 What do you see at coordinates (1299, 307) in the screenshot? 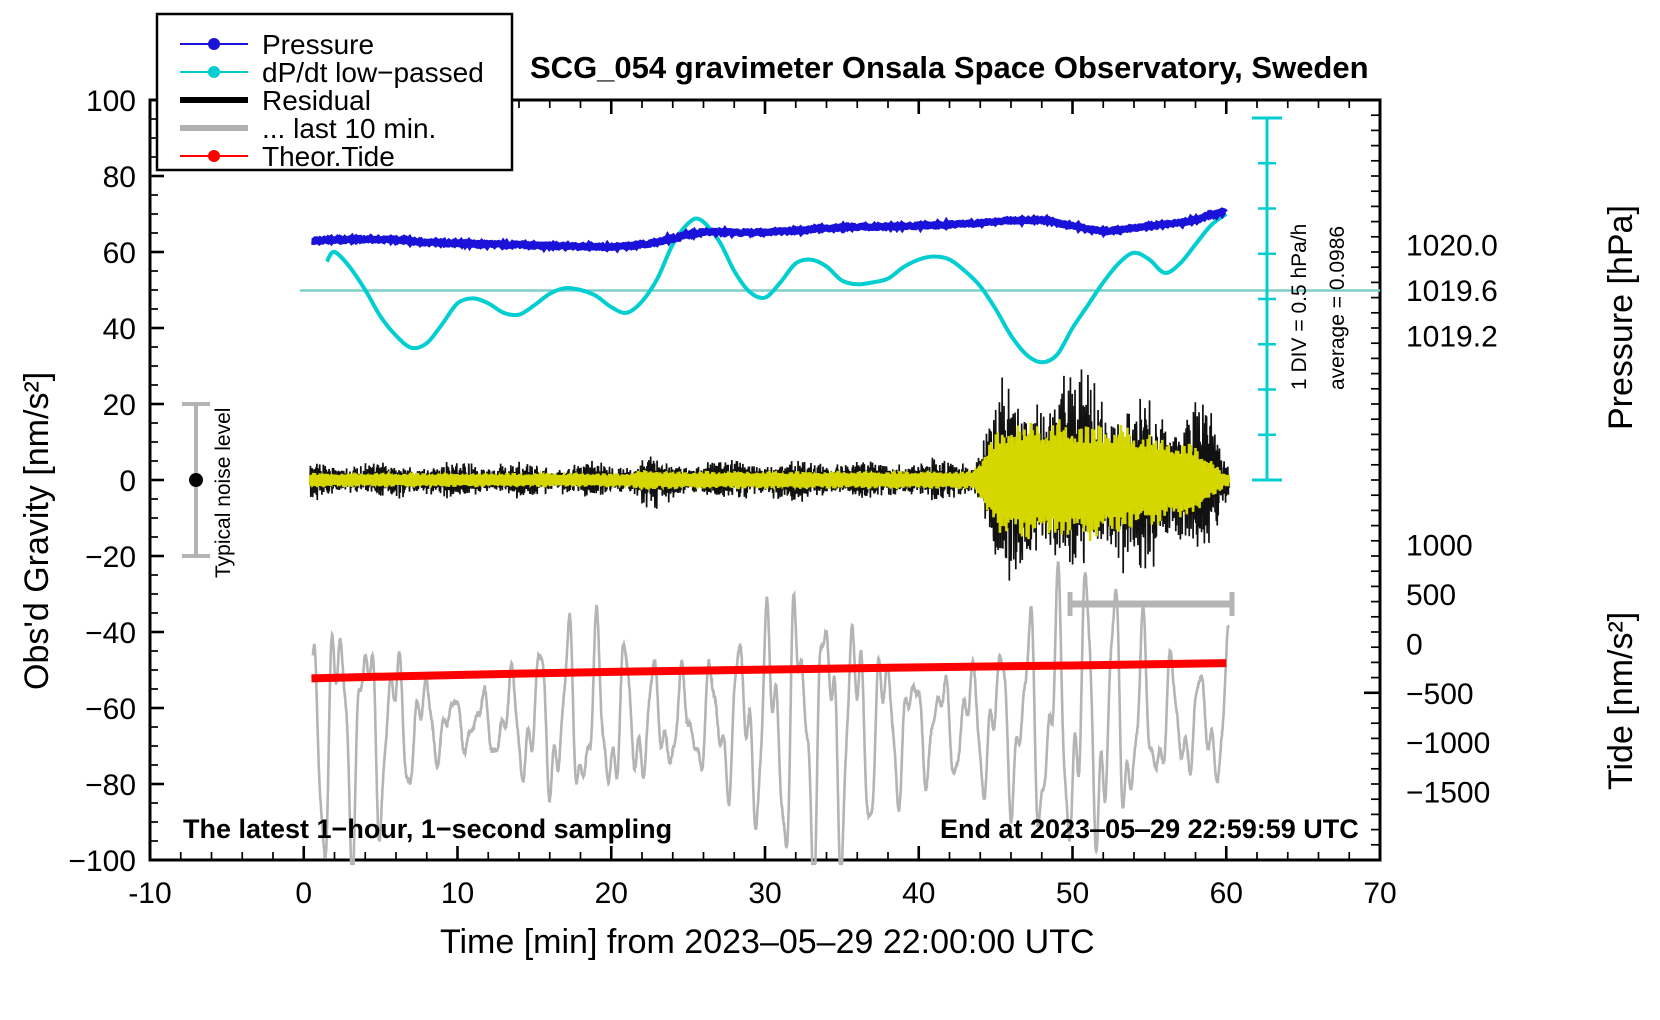
I see `div-note-label: 1 DIV = 0.5 hPa/h` at bounding box center [1299, 307].